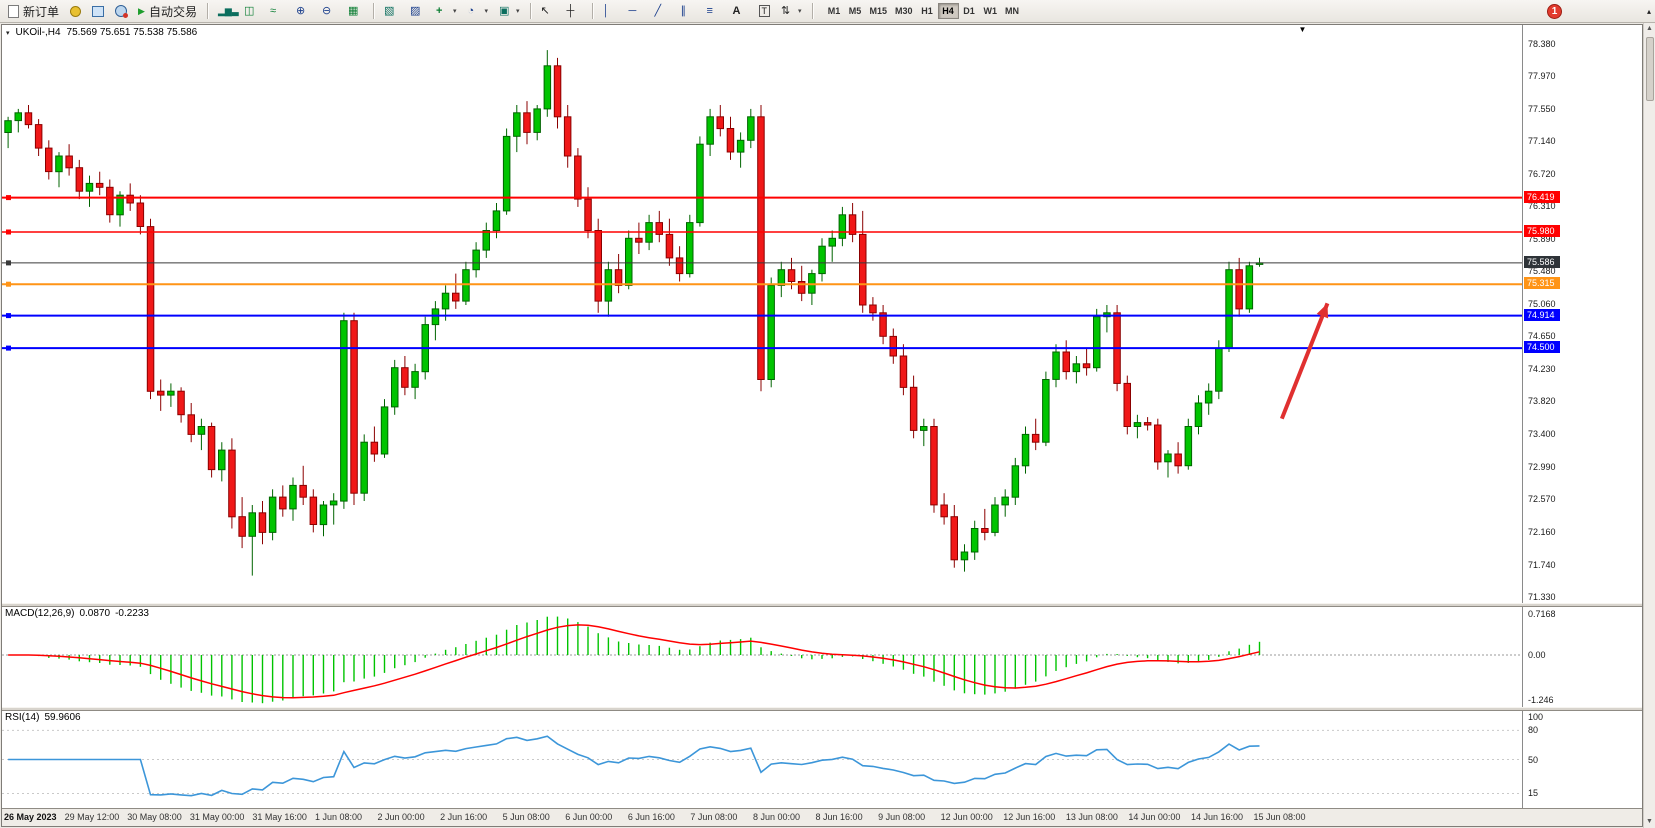  Describe the element at coordinates (98, 11) in the screenshot. I see `data-window-button` at that location.